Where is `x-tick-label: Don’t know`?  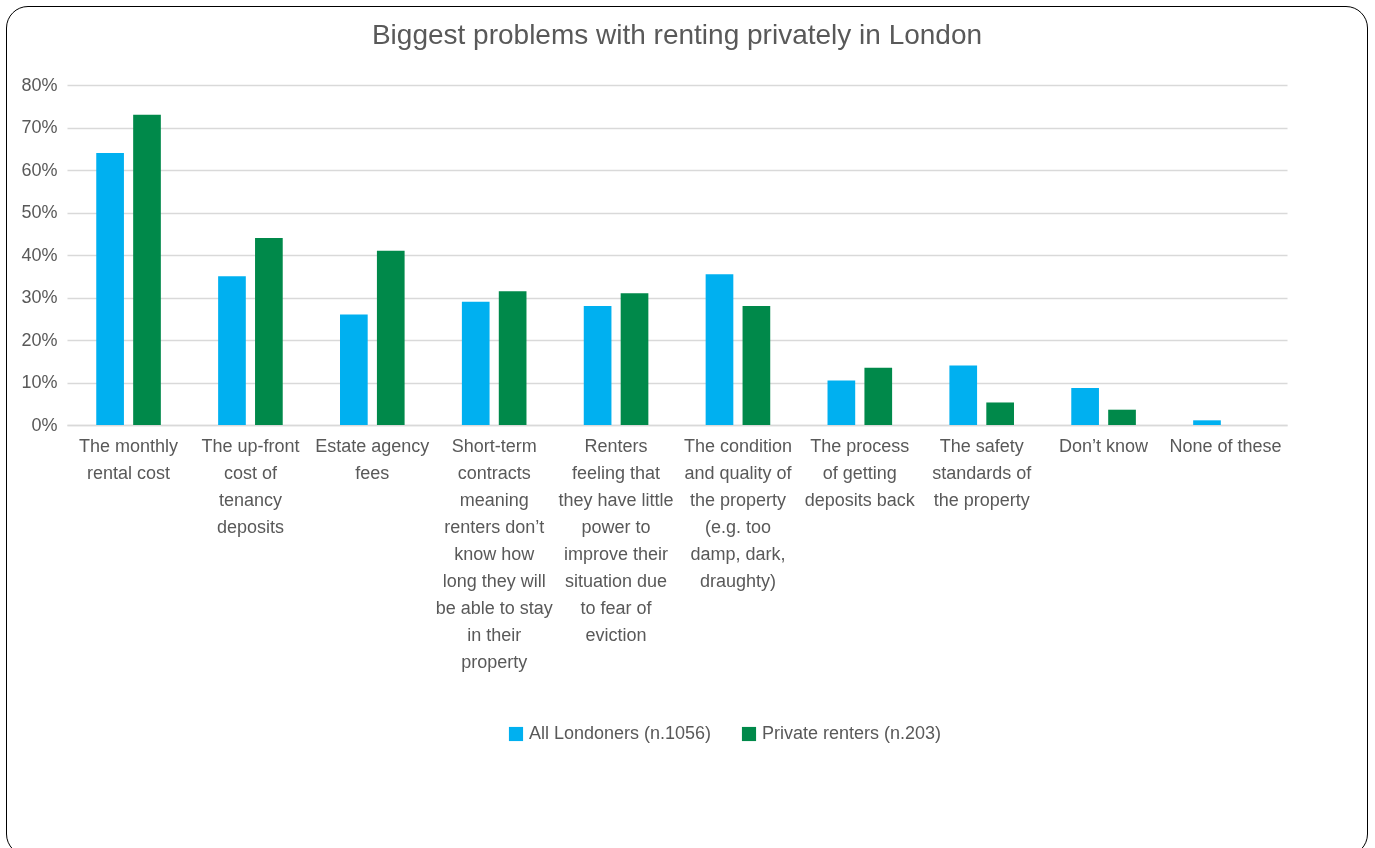 x-tick-label: Don’t know is located at coordinates (1104, 445).